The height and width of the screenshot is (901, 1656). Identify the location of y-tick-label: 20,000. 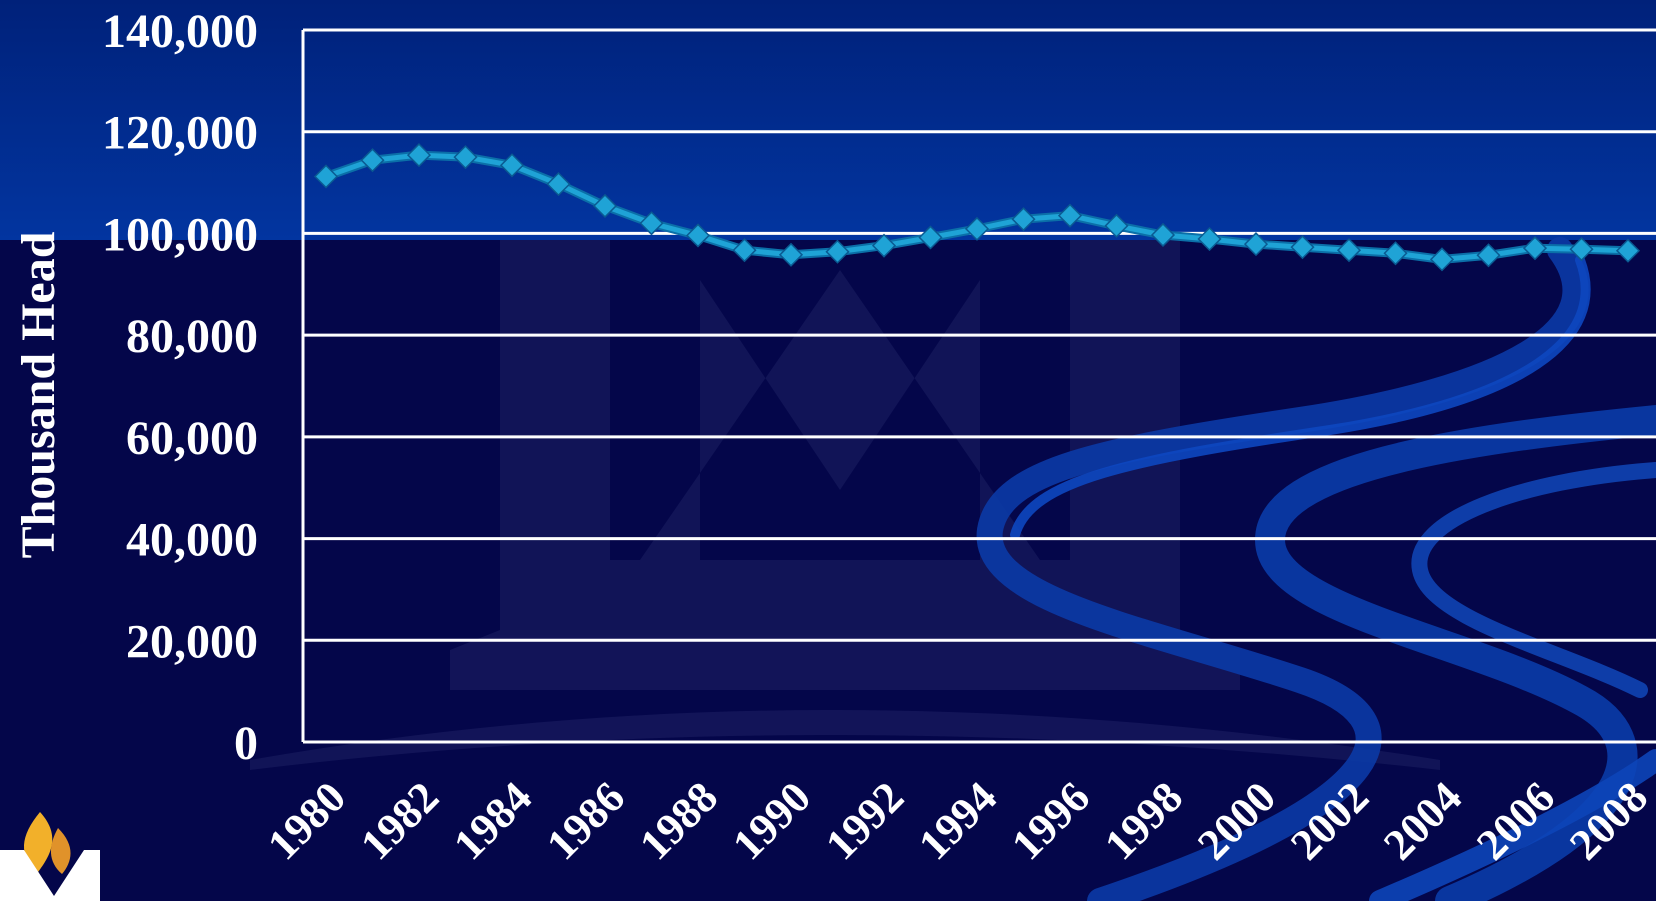
(192, 641).